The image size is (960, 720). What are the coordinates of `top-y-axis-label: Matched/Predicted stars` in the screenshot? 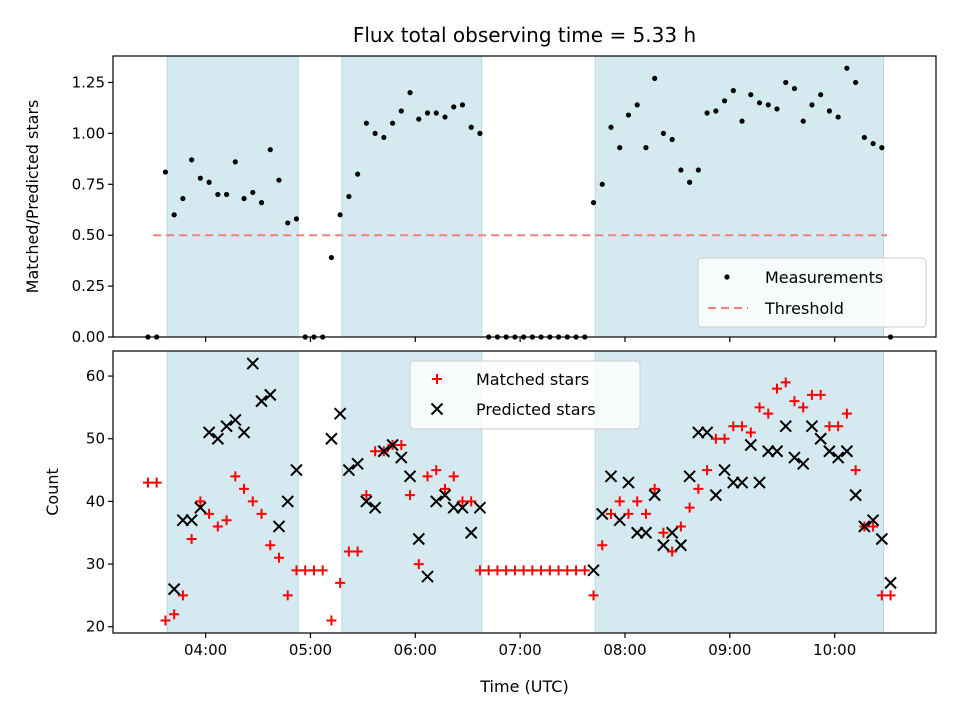 It's located at (32, 197).